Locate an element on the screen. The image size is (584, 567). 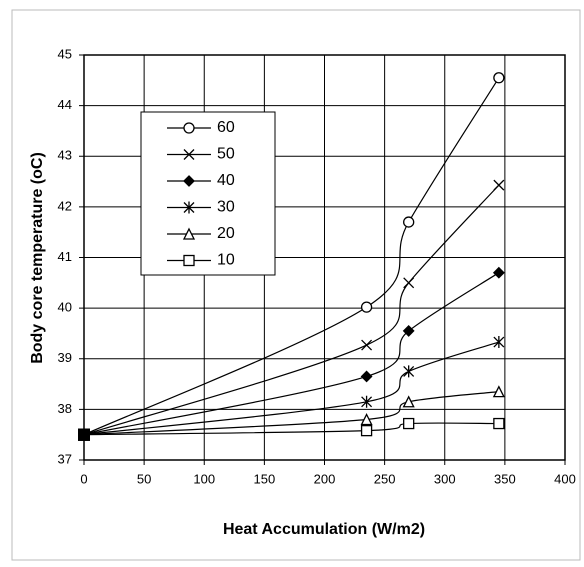
y-tick-label: 41 is located at coordinates (65, 256).